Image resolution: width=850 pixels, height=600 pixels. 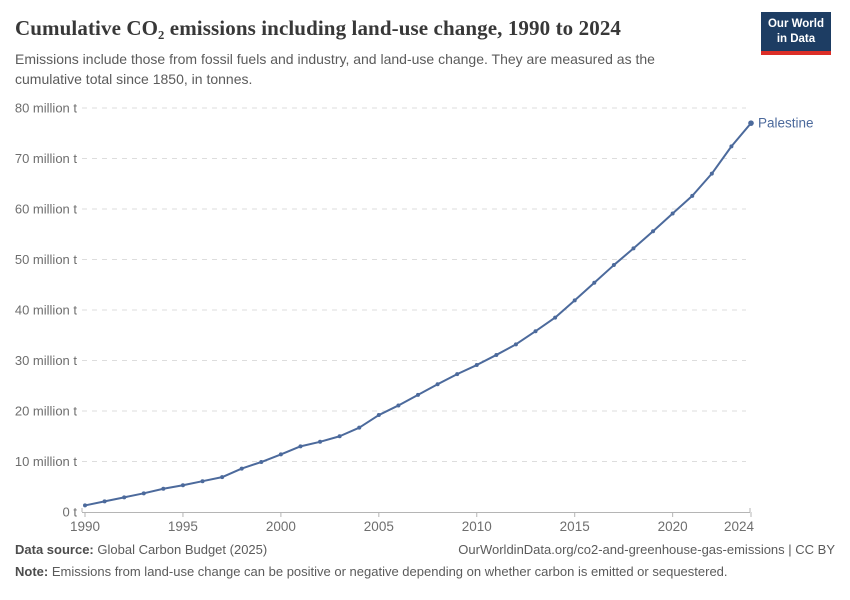 What do you see at coordinates (46, 158) in the screenshot?
I see `y-tick-label: 70 million t` at bounding box center [46, 158].